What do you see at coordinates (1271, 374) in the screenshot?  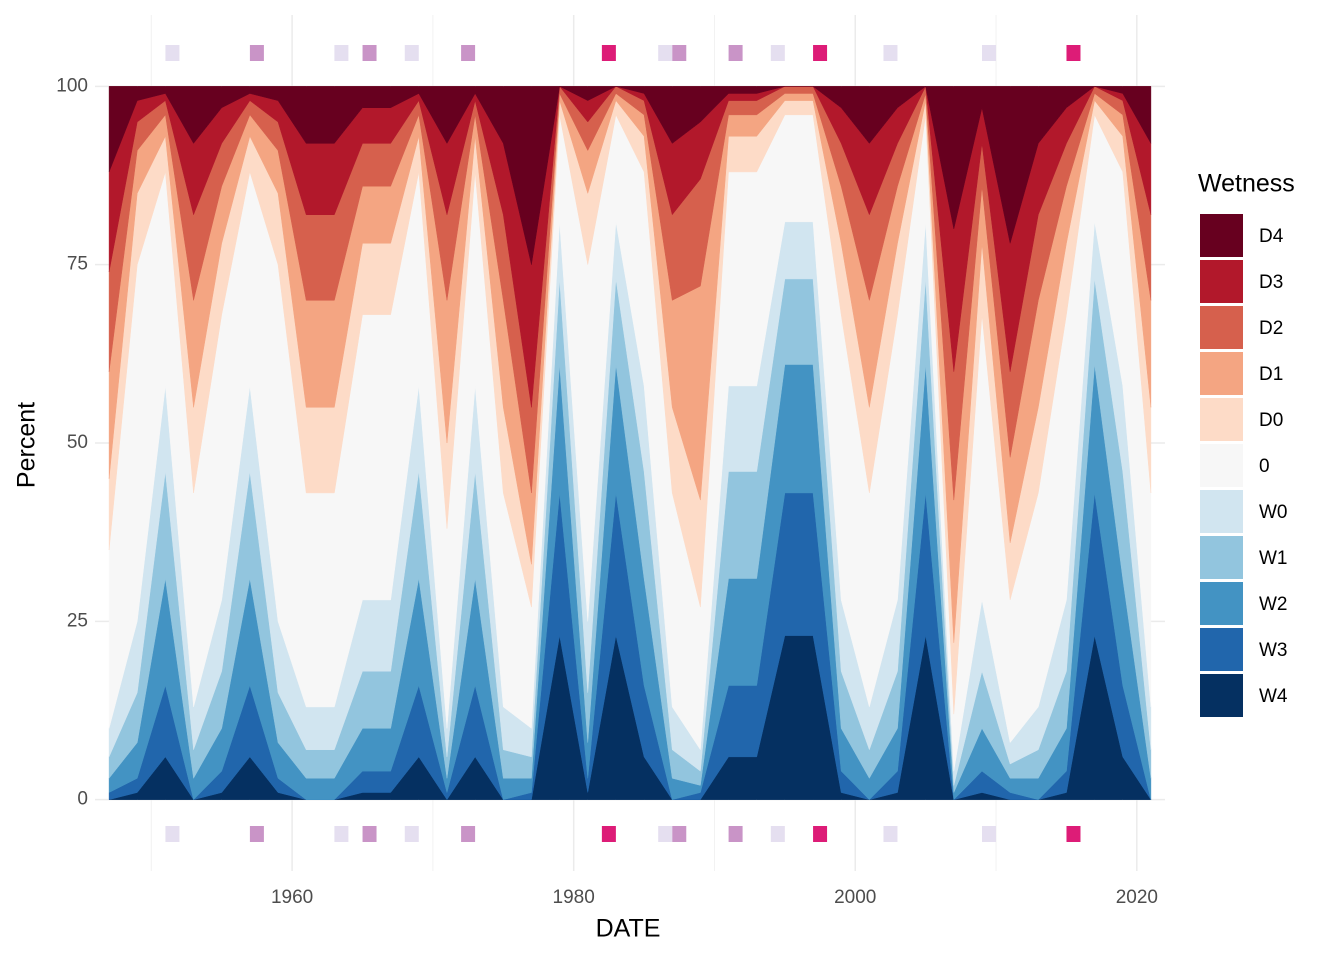 I see `legend-label: D1` at bounding box center [1271, 374].